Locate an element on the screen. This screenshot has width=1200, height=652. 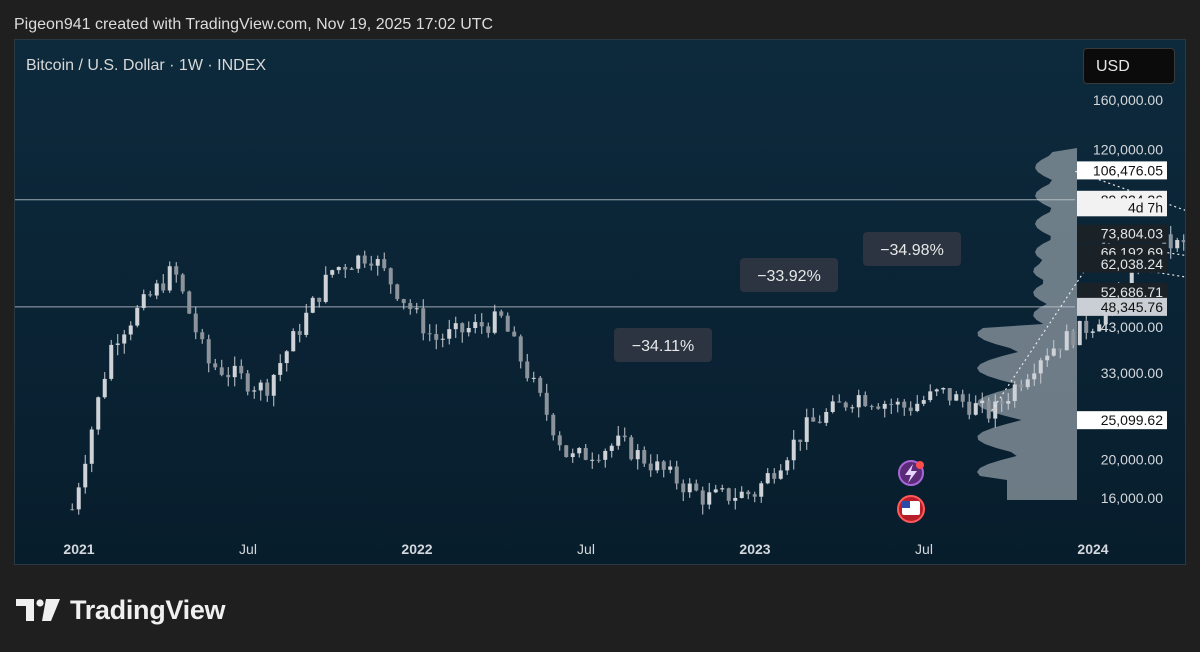
price-label: 52,686.71 is located at coordinates (1132, 292).